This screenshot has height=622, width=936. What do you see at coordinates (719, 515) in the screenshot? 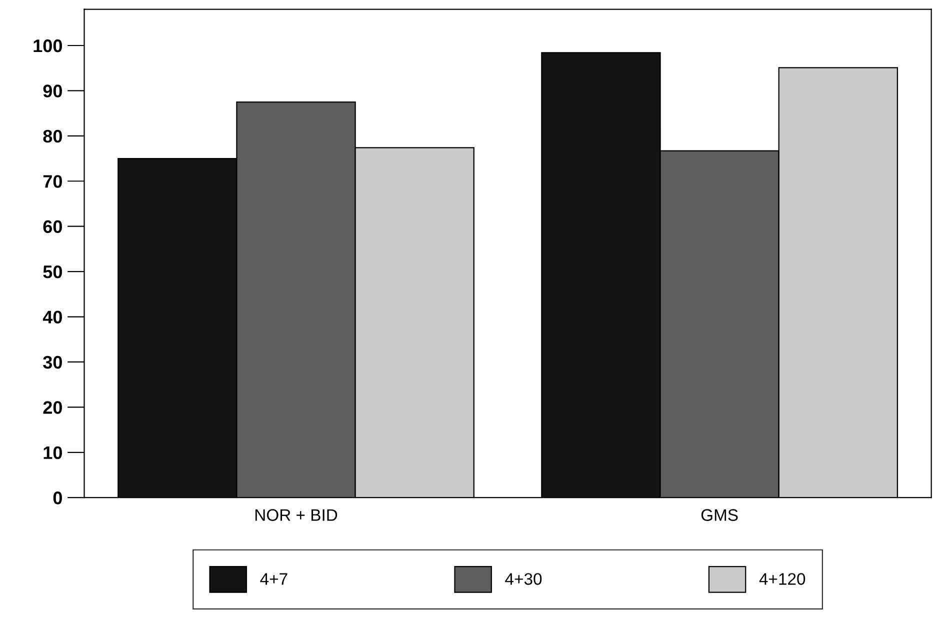
I see `x-tick-label: GMS` at bounding box center [719, 515].